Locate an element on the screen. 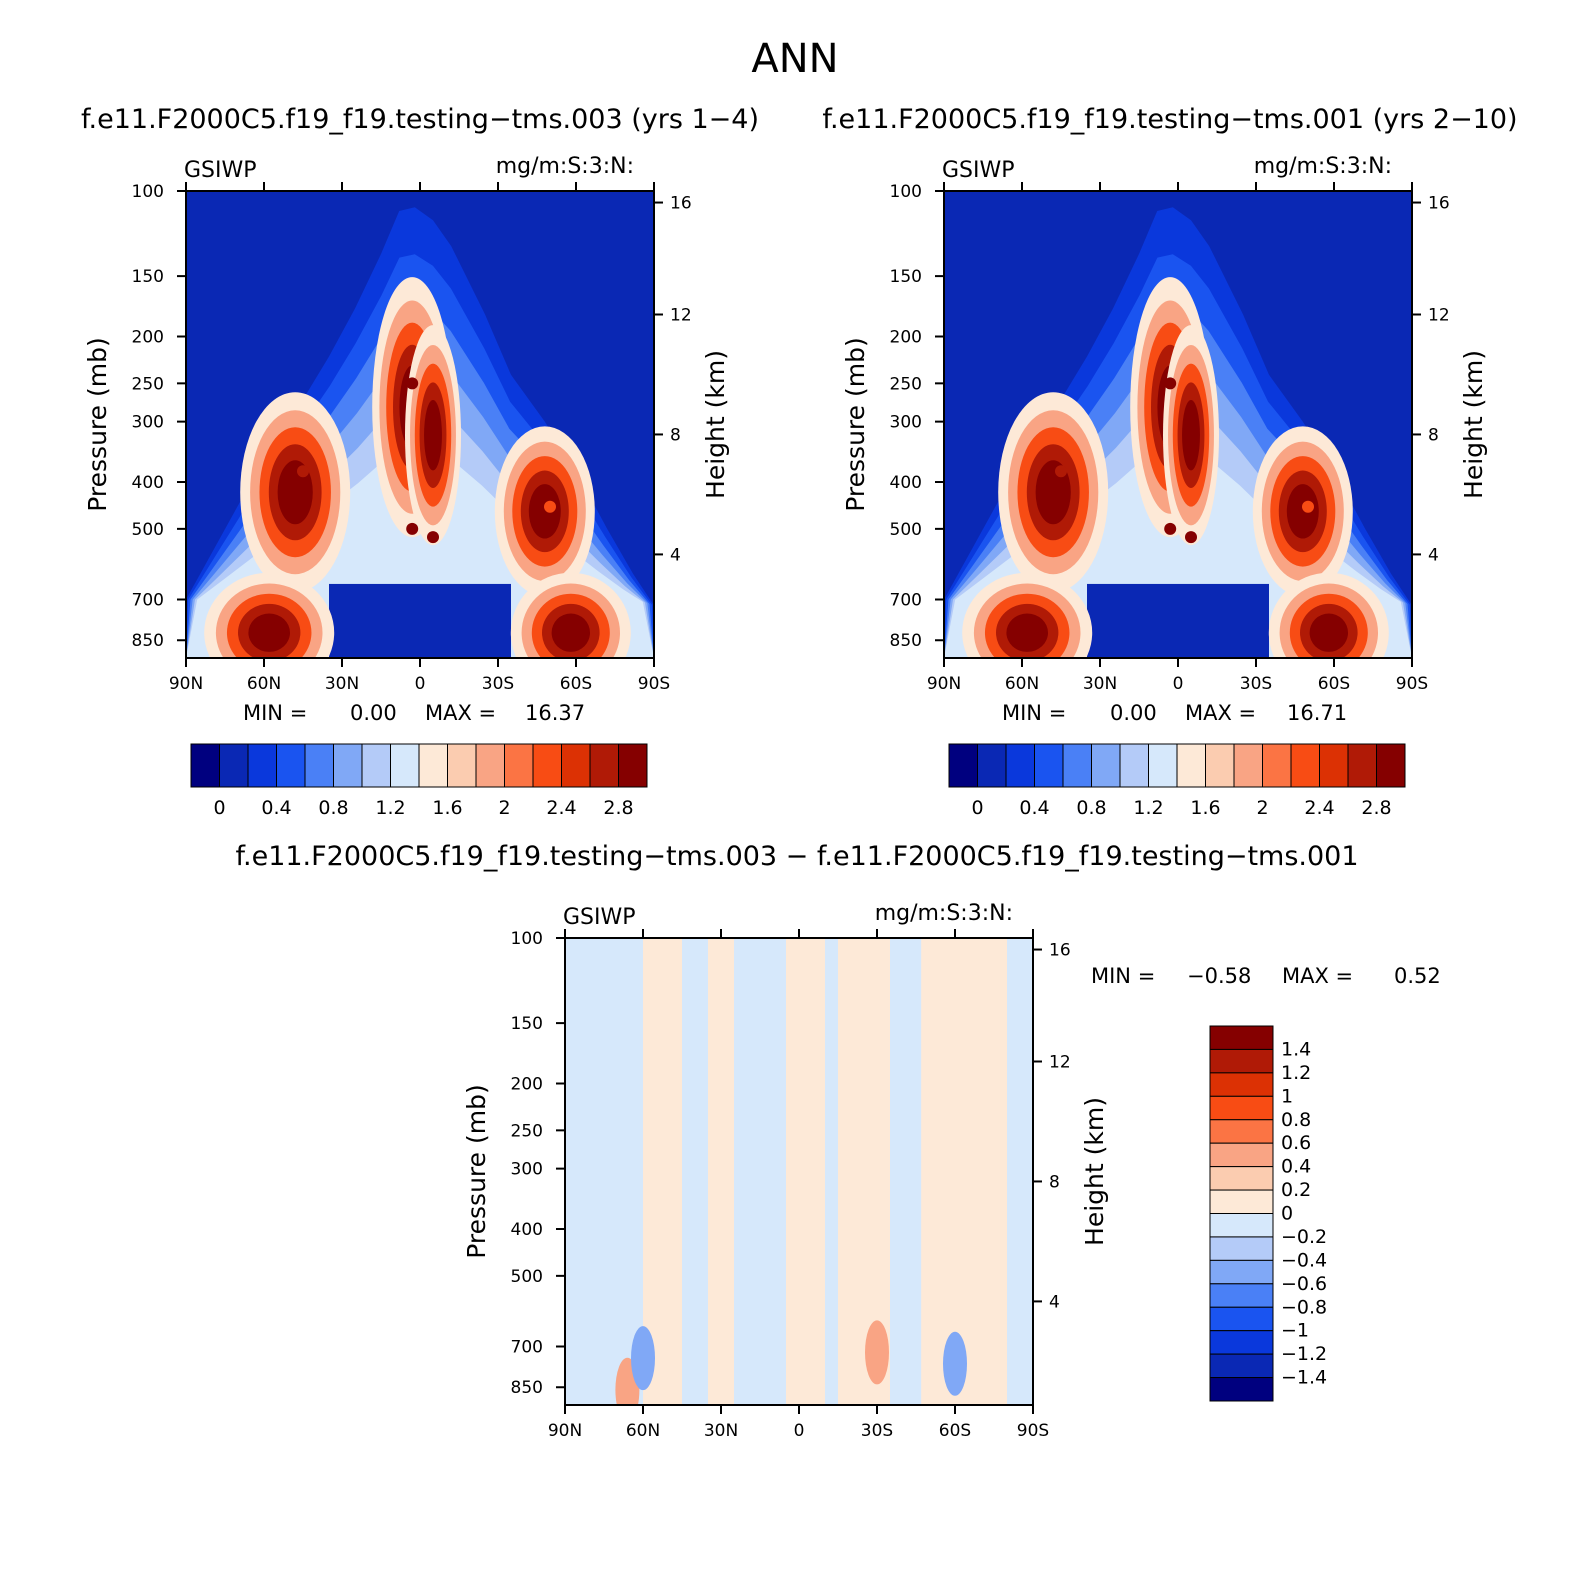 This screenshot has height=1588, width=1589. colorbar-label: 1.2 is located at coordinates (1148, 808).